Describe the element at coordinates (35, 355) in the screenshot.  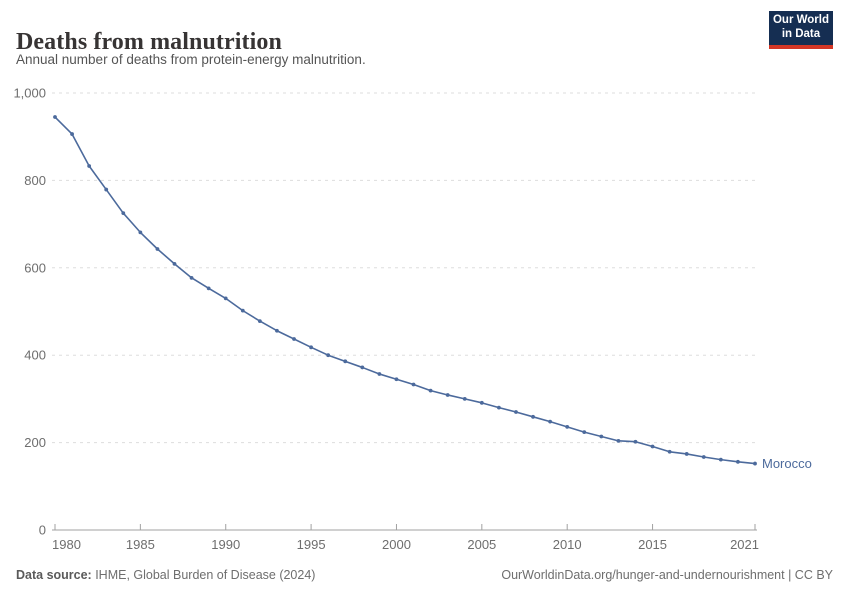
I see `y-axis-tick-label: 400` at that location.